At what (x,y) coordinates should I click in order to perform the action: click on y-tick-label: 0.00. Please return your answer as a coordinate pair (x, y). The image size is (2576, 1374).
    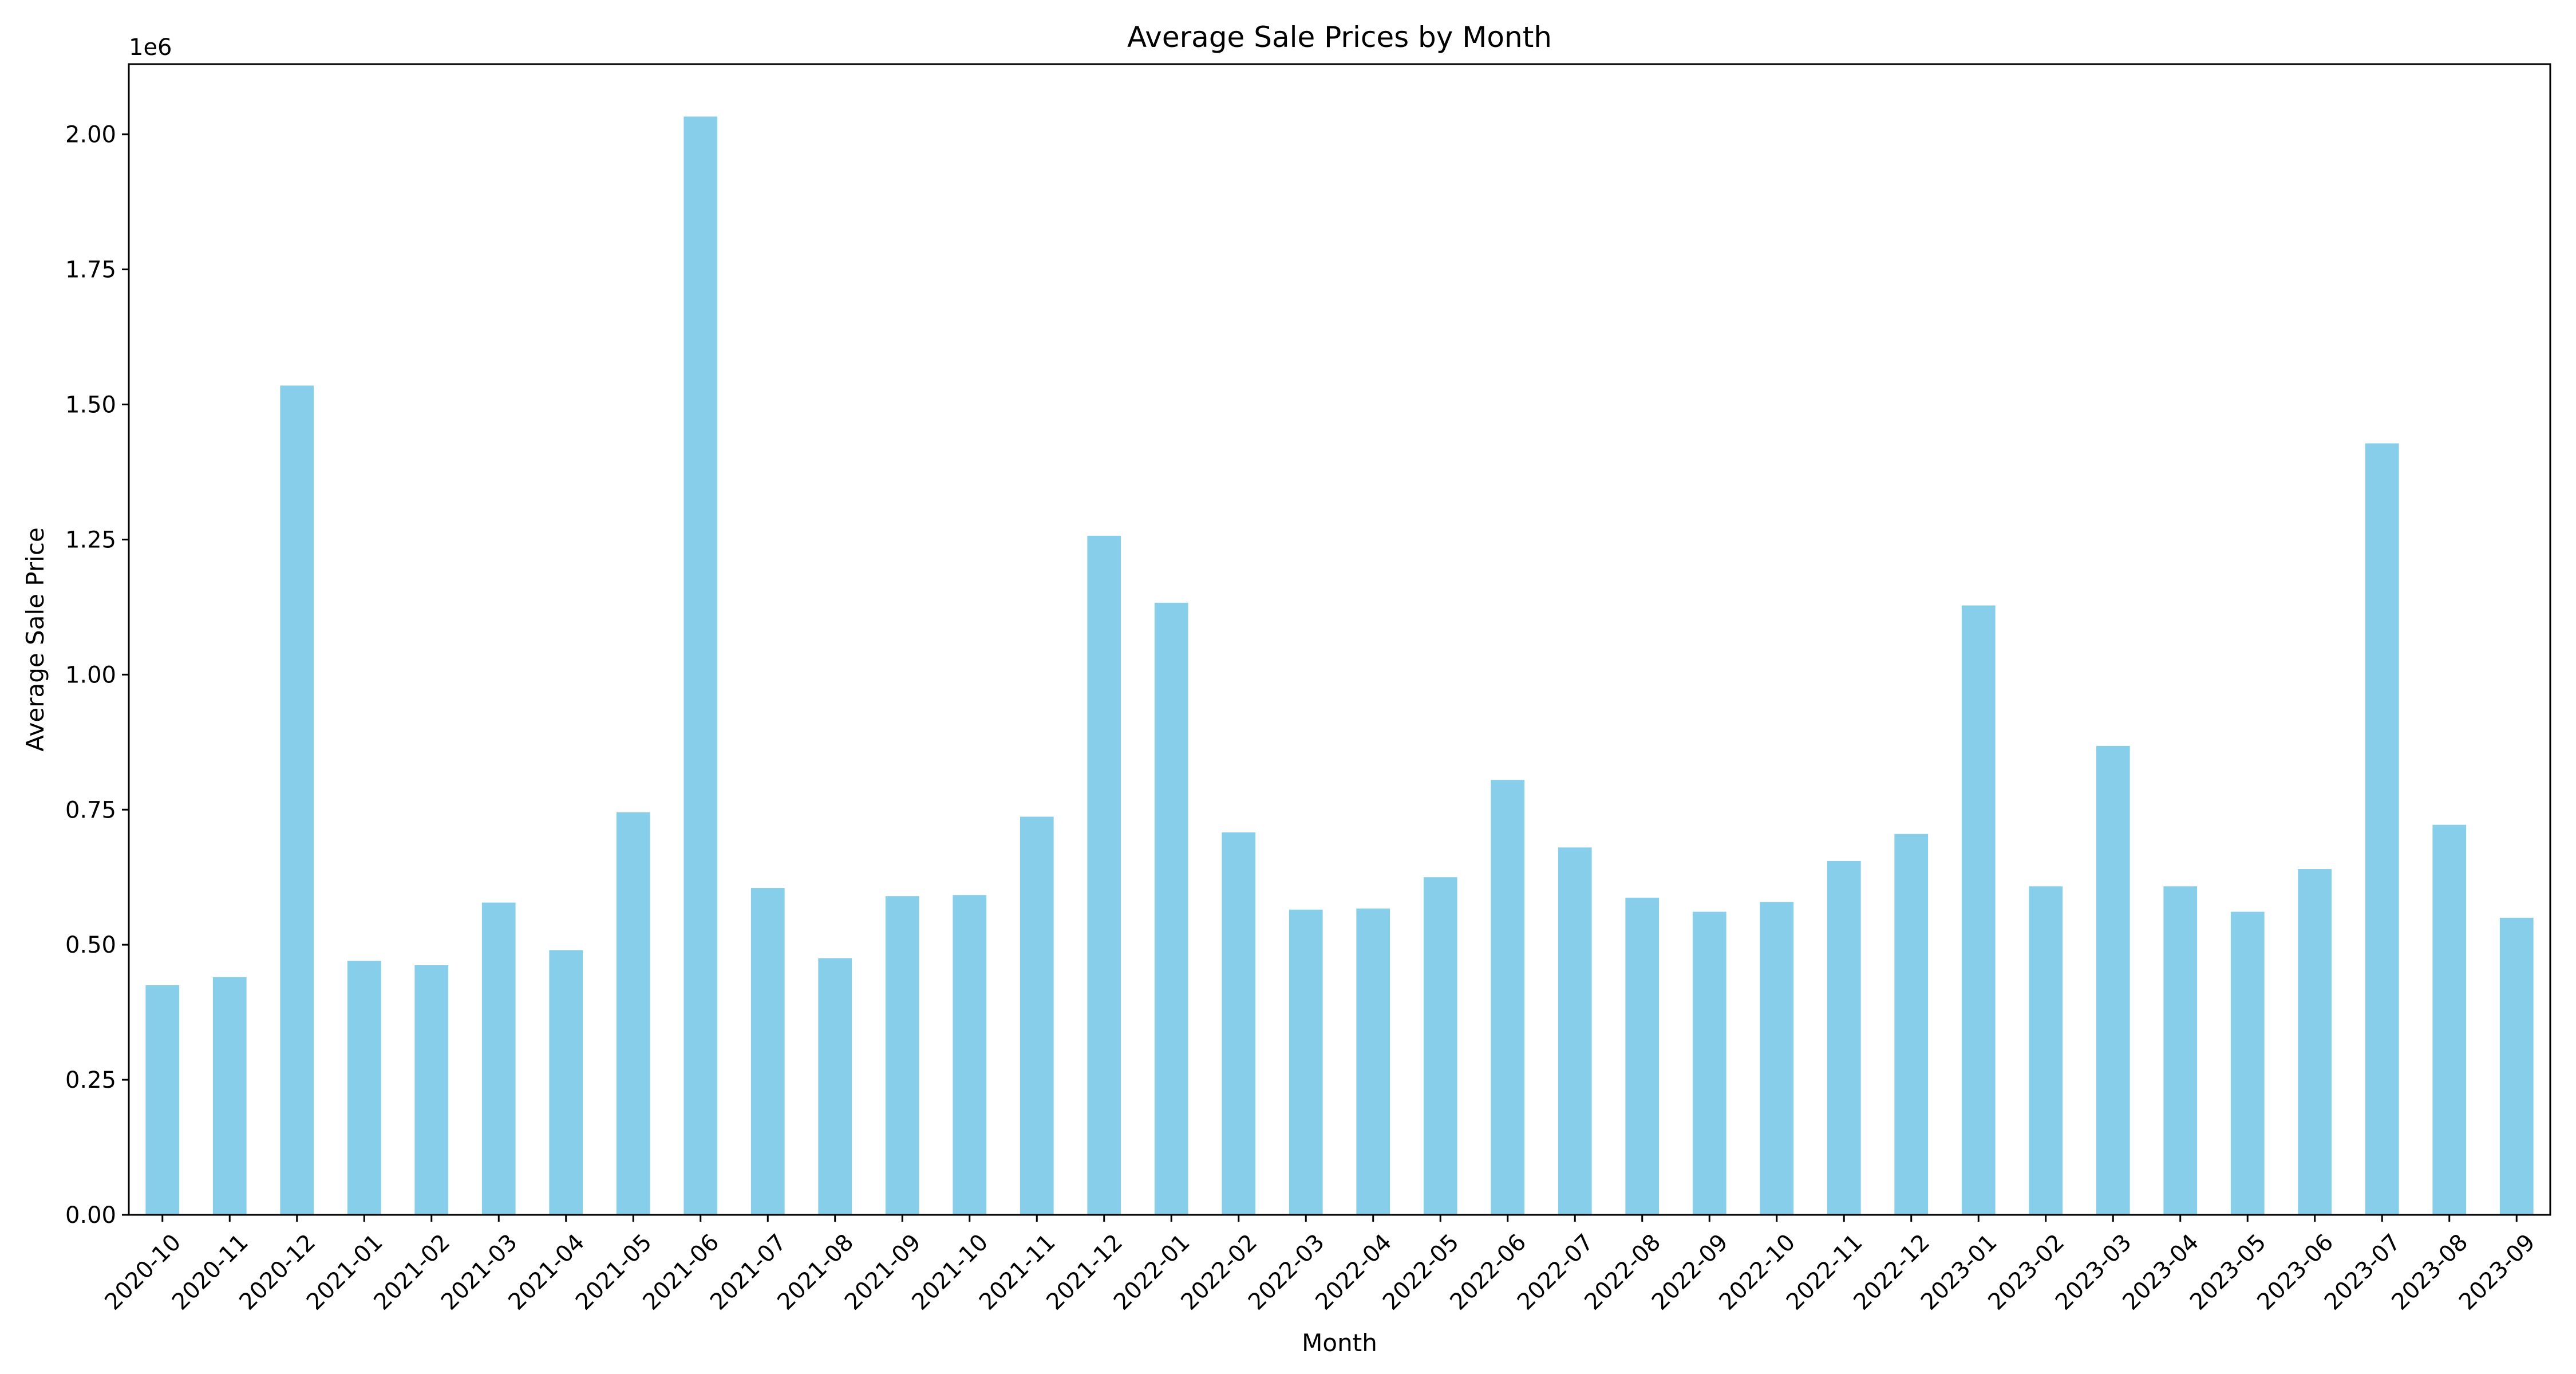
    Looking at the image, I should click on (90, 1215).